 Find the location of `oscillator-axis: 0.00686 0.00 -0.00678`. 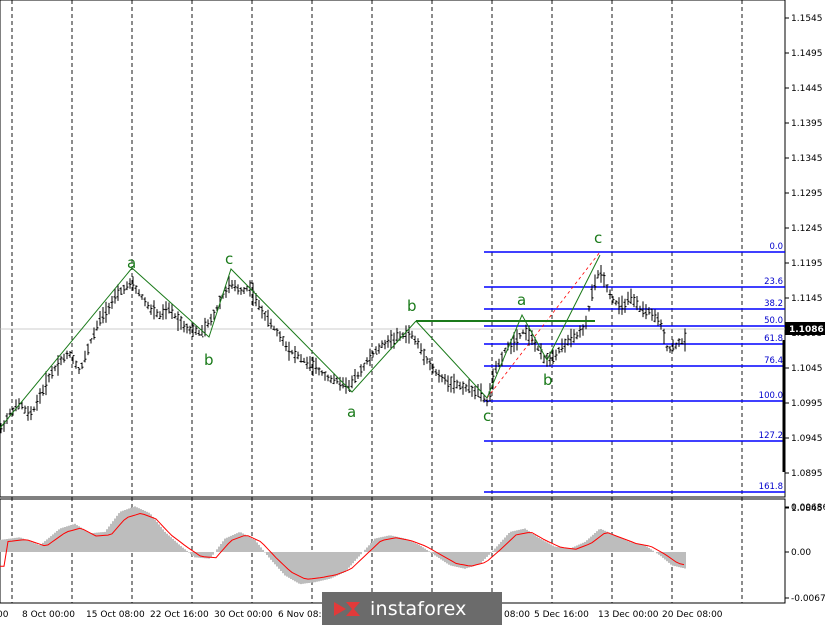

oscillator-axis: 0.00686 0.00 -0.00678 is located at coordinates (805, 553).